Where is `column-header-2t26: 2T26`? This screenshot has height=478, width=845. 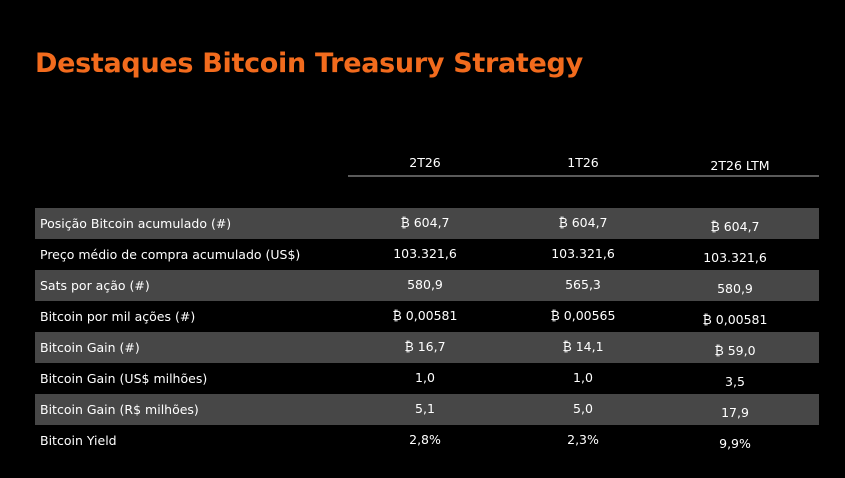
column-header-2t26: 2T26 is located at coordinates (425, 162).